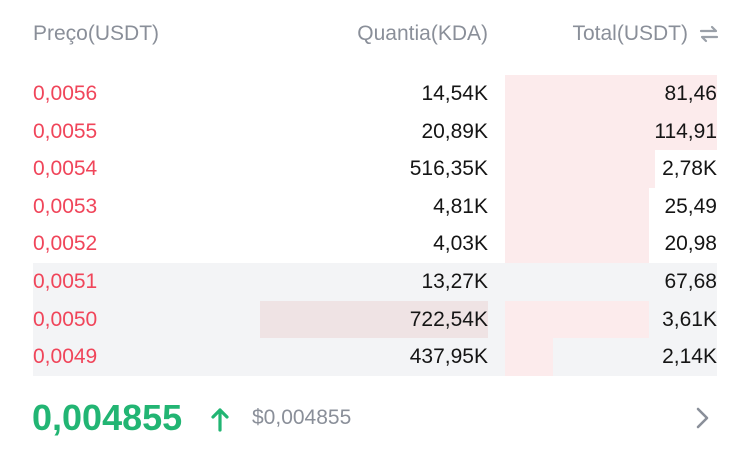  What do you see at coordinates (460, 206) in the screenshot?
I see `ask-quantity: 4,81K` at bounding box center [460, 206].